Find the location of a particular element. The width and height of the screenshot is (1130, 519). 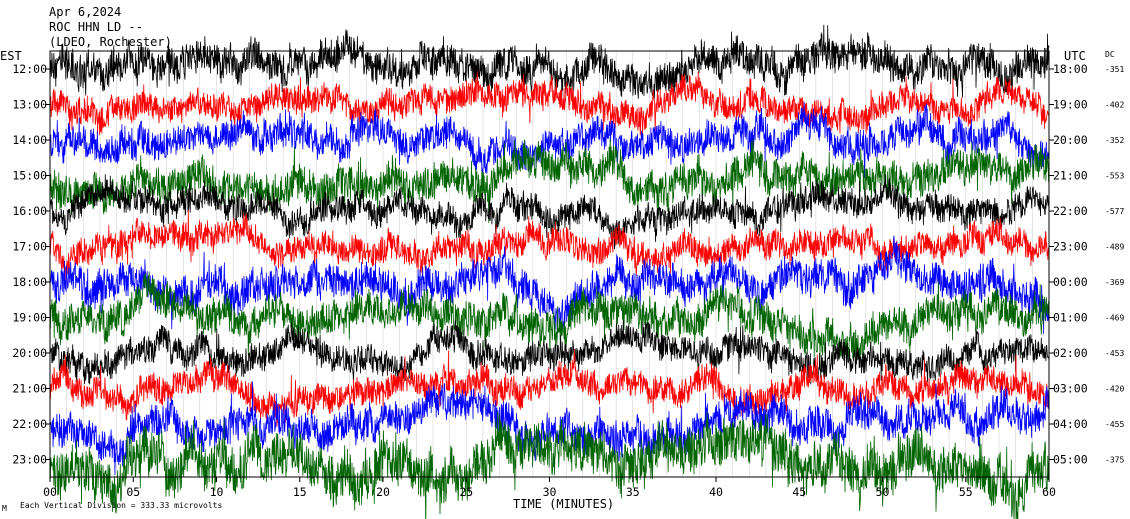

dc-label: DC is located at coordinates (1110, 54).